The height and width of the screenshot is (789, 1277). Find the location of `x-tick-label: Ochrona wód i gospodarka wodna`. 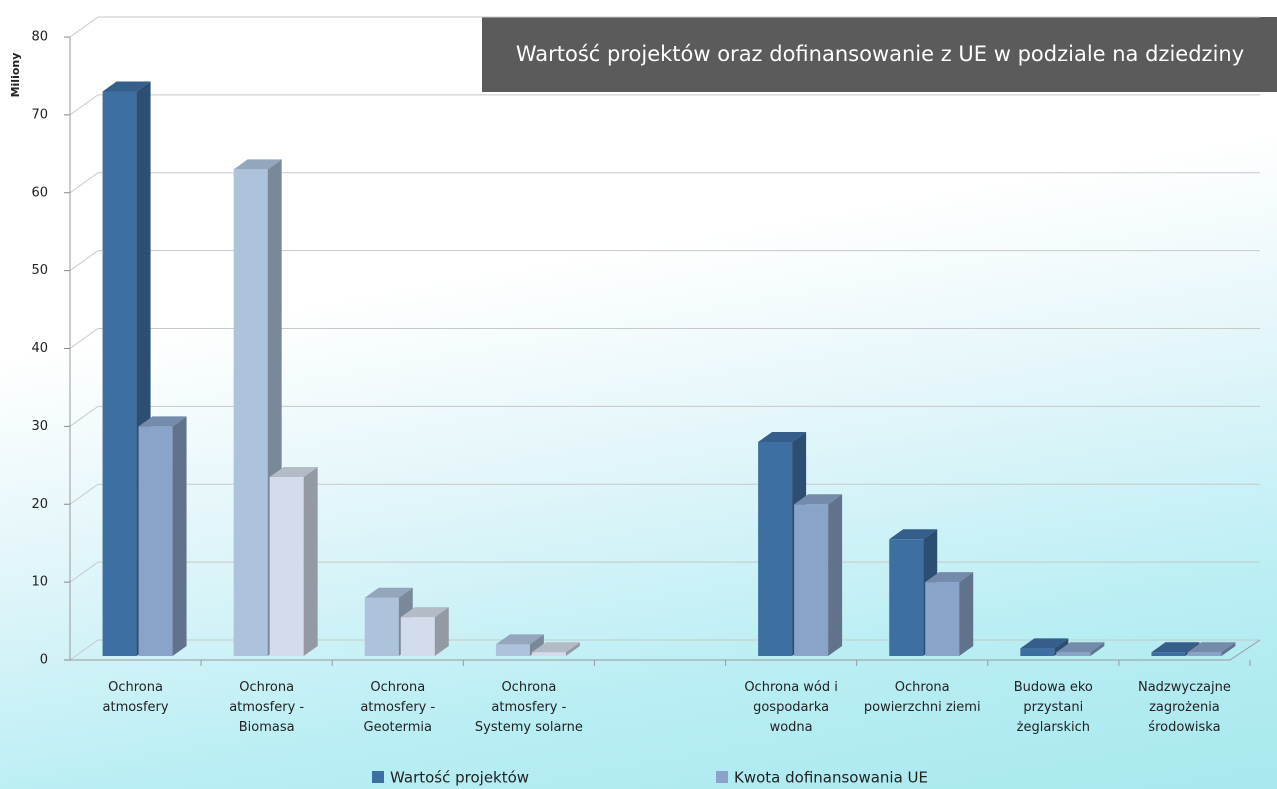

x-tick-label: Ochrona wód i gospodarka wodna is located at coordinates (791, 707).